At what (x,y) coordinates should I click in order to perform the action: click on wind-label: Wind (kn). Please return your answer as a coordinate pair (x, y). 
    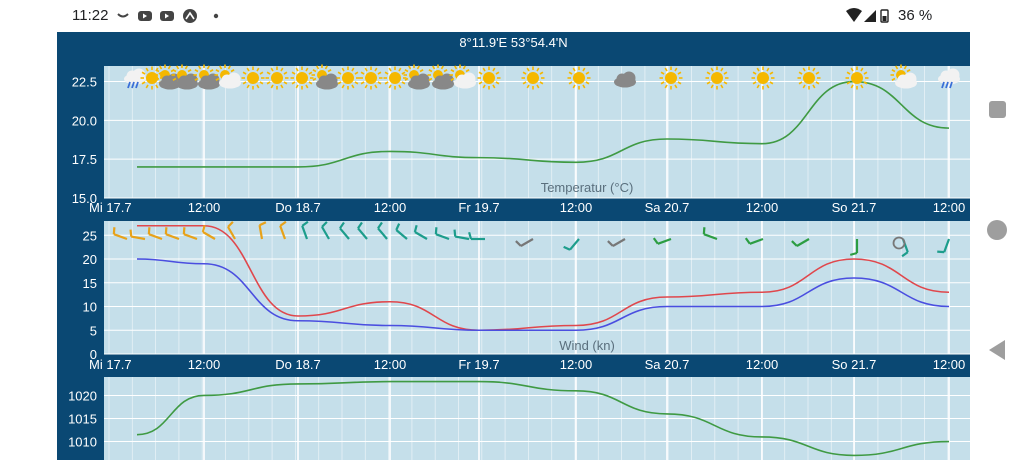
    Looking at the image, I should click on (587, 345).